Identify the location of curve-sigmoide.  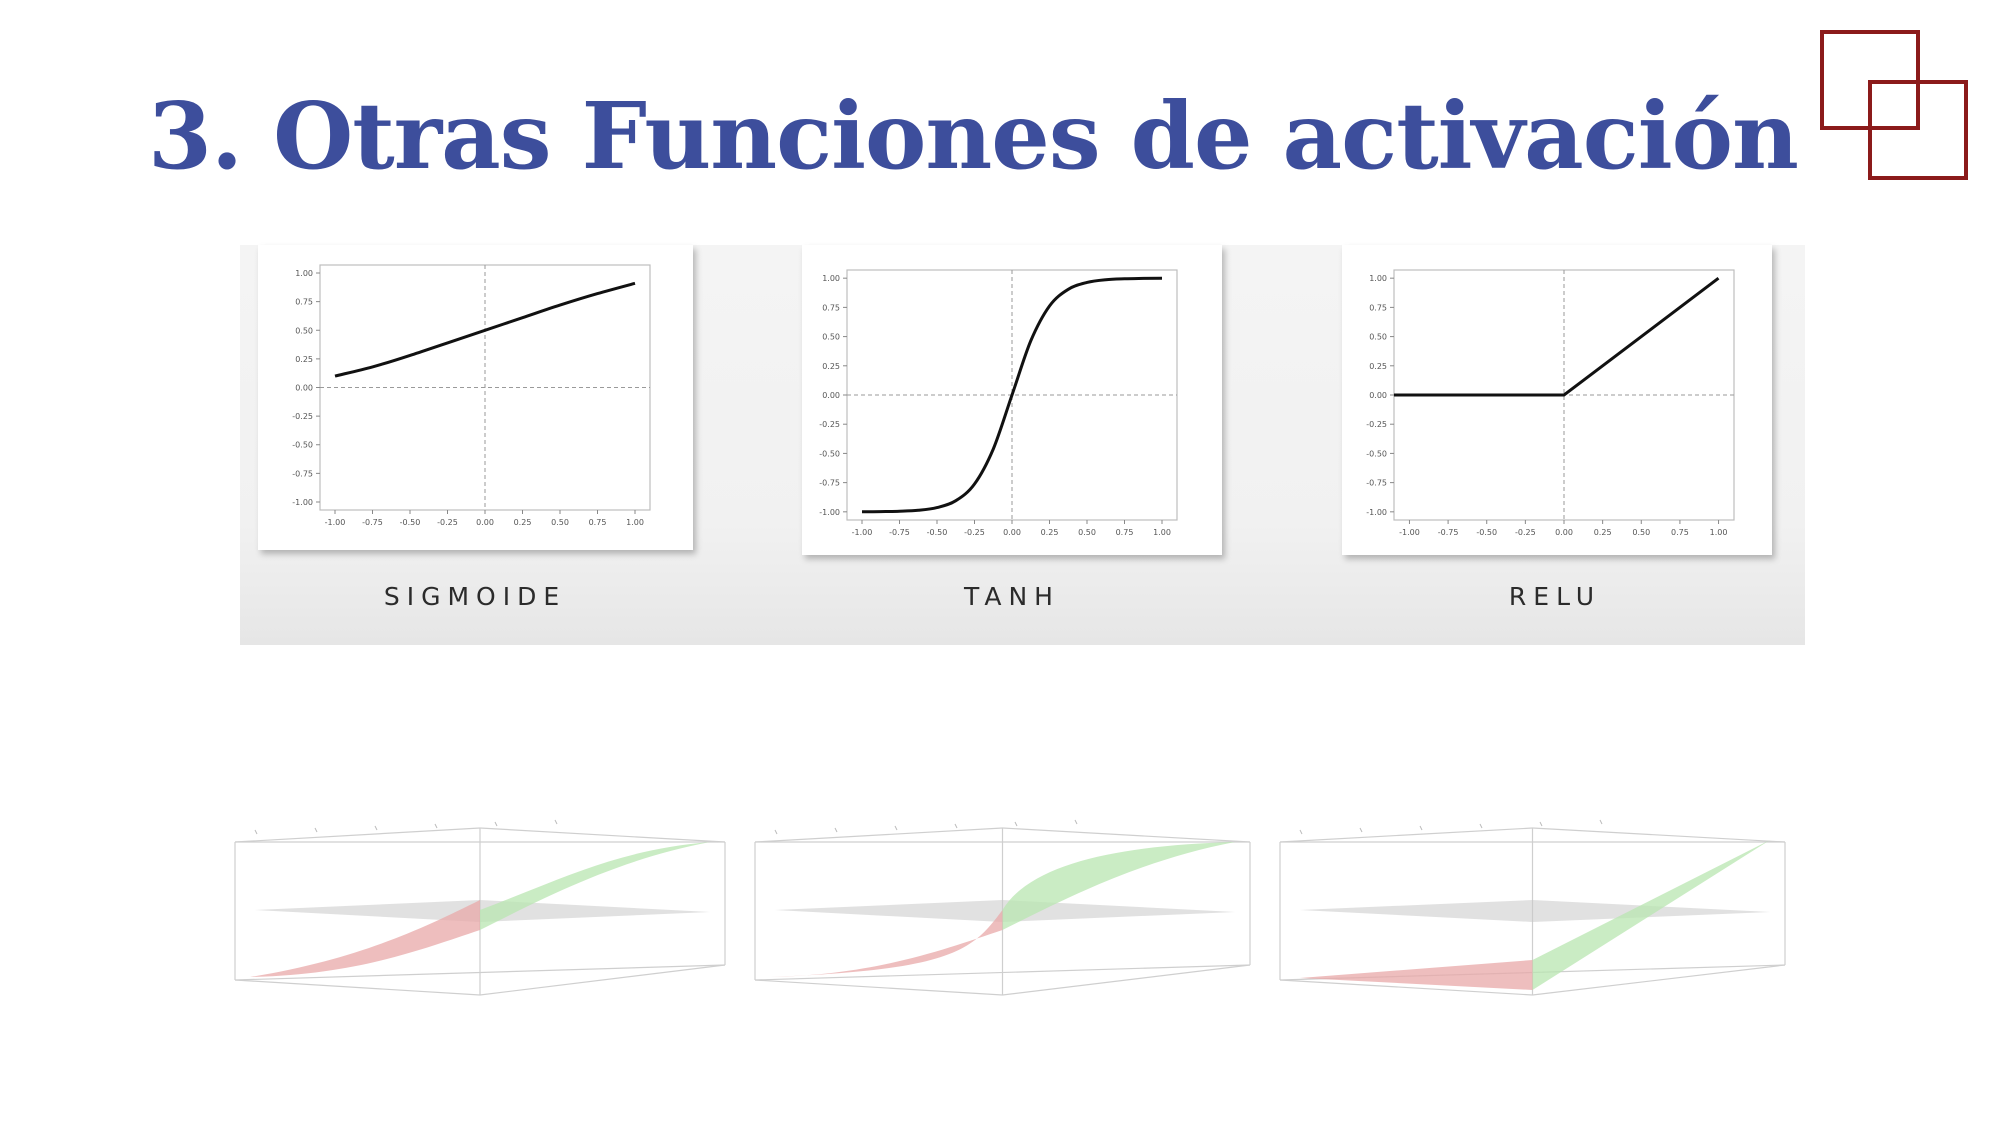
(485, 329).